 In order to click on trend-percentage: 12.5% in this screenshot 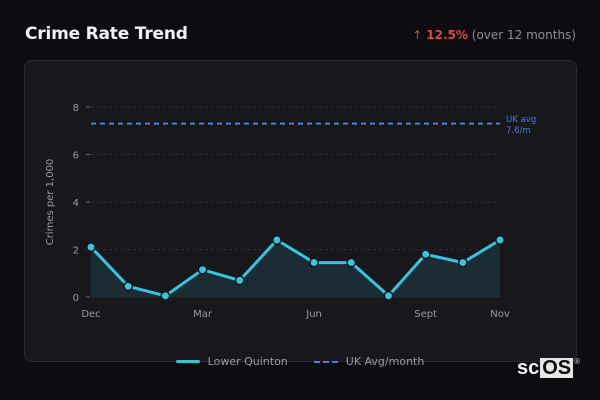, I will do `click(447, 35)`.